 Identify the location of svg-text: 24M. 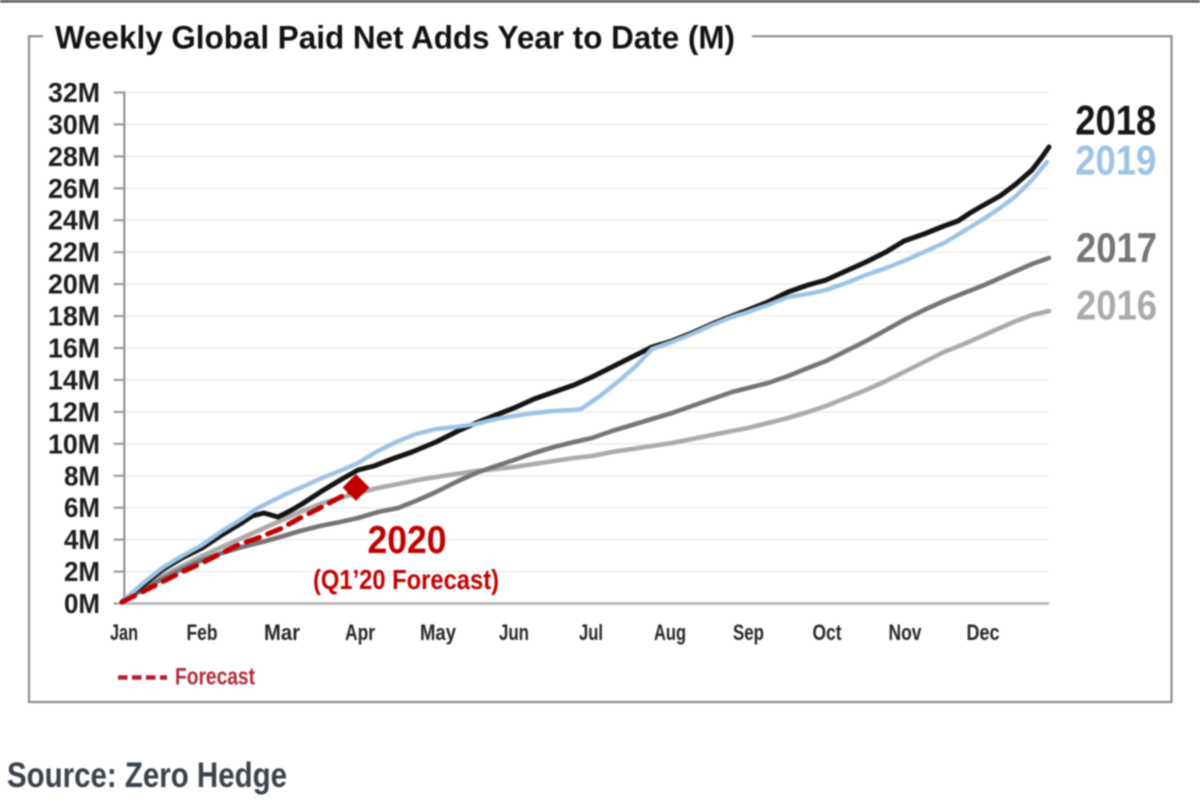
(74, 220).